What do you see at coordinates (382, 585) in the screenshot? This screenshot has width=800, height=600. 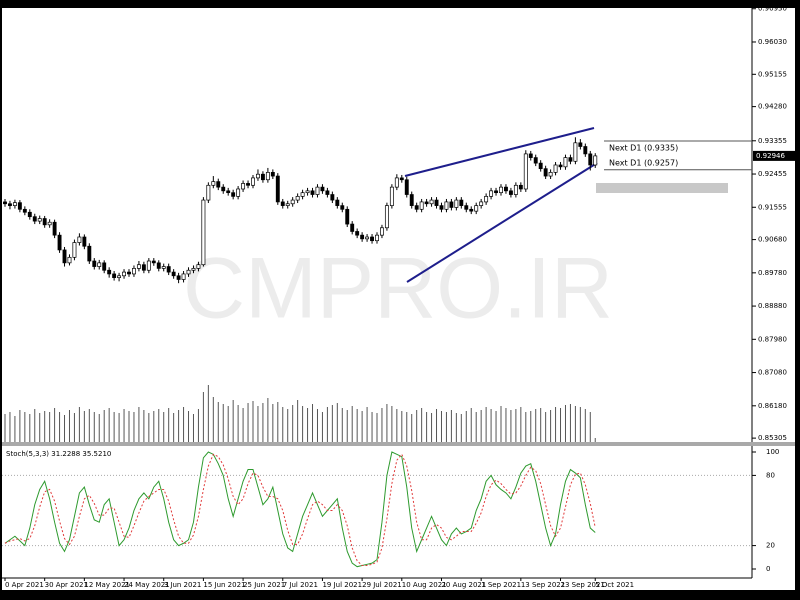 I see `x-tick-label: 29 Jul 2021` at bounding box center [382, 585].